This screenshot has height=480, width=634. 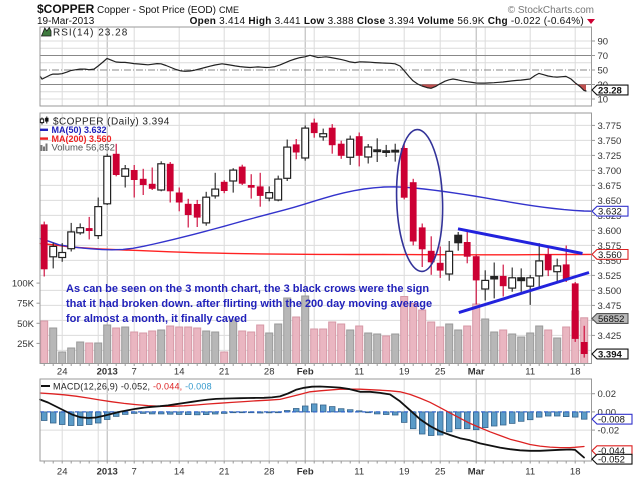 I want to click on svg-text: -0.02, so click(x=609, y=431).